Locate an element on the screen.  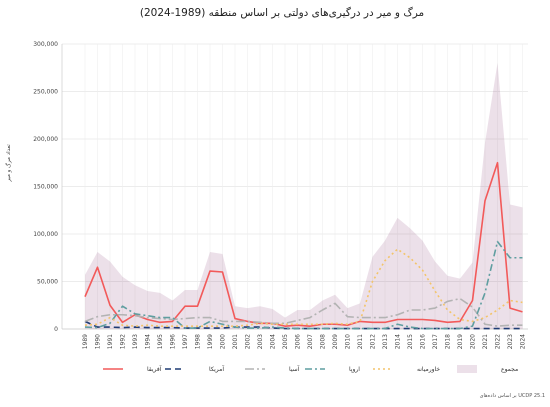
x-tick-label: 2017 is located at coordinates (435, 341).